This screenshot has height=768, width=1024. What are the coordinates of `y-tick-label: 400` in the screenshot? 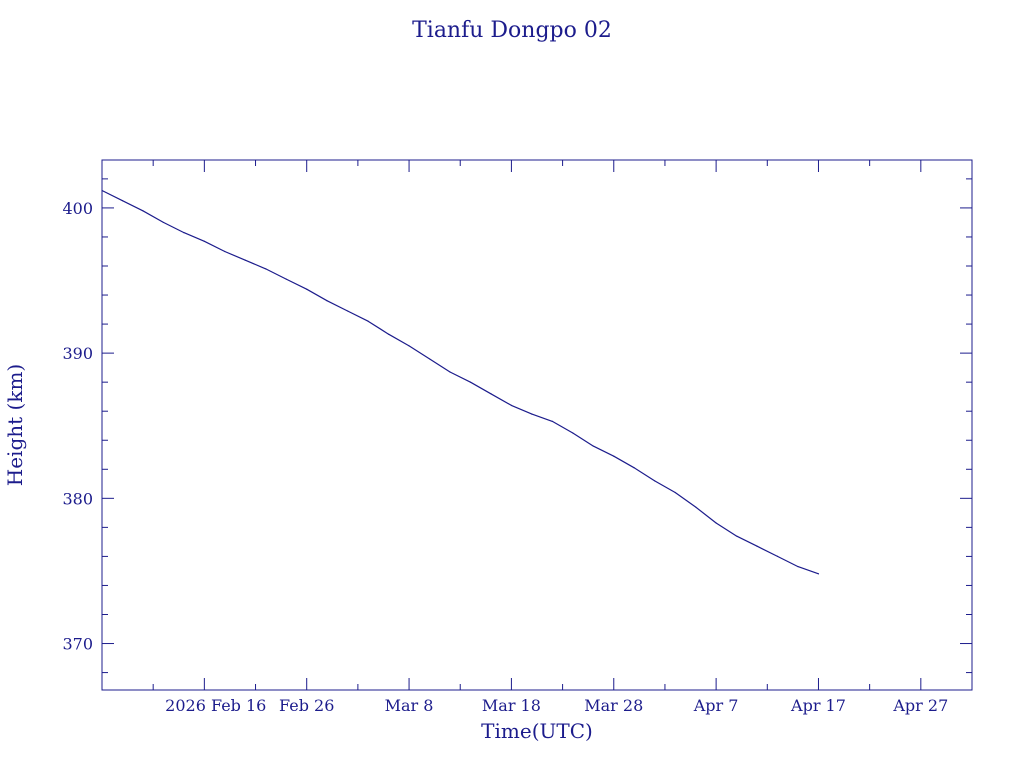 It's located at (77, 208).